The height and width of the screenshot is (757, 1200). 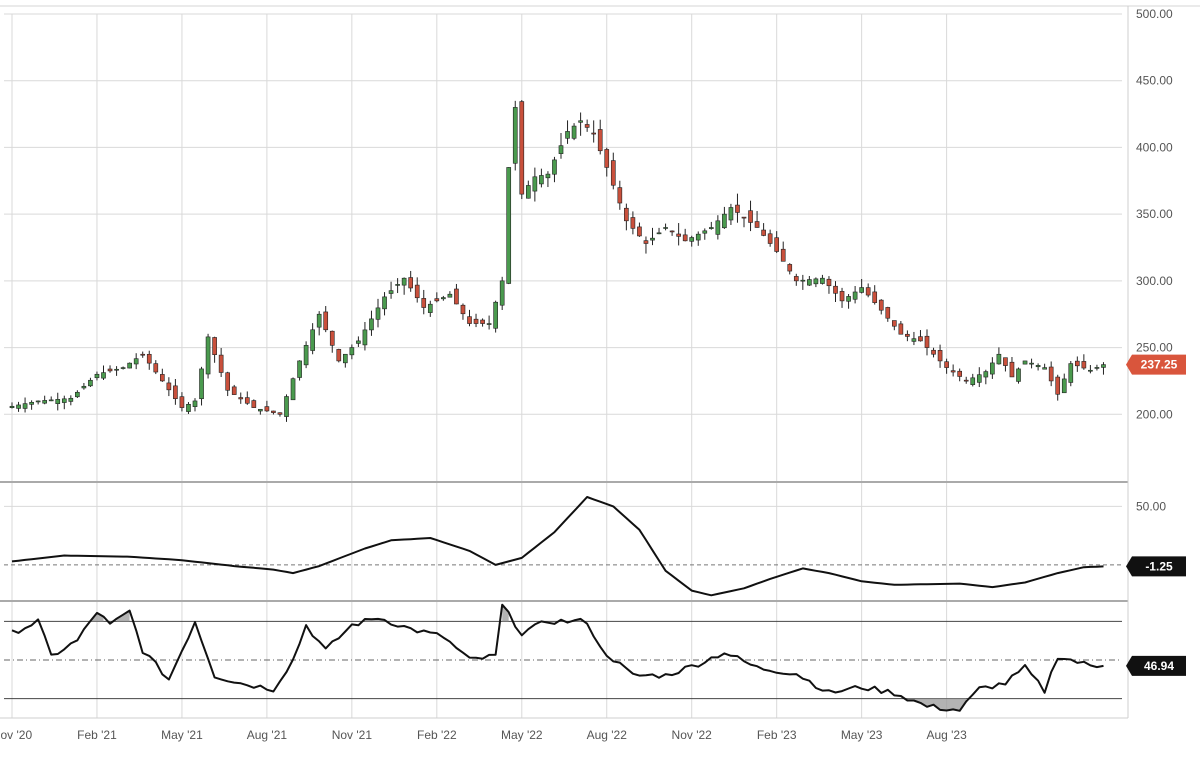 I want to click on x-tick-label: Aug '21, so click(x=267, y=735).